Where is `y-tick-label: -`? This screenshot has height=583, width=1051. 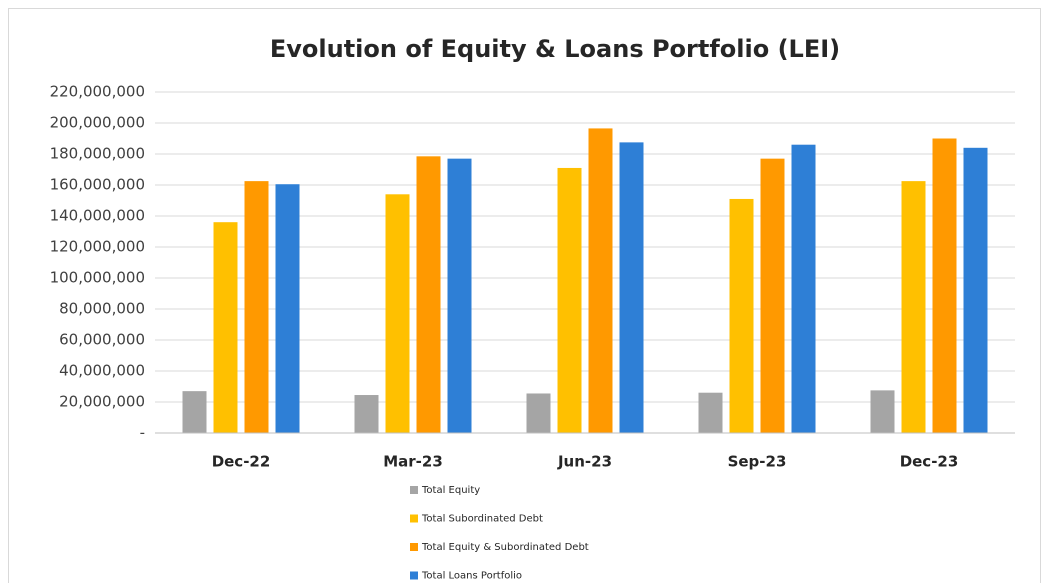
y-tick-label: - is located at coordinates (142, 433).